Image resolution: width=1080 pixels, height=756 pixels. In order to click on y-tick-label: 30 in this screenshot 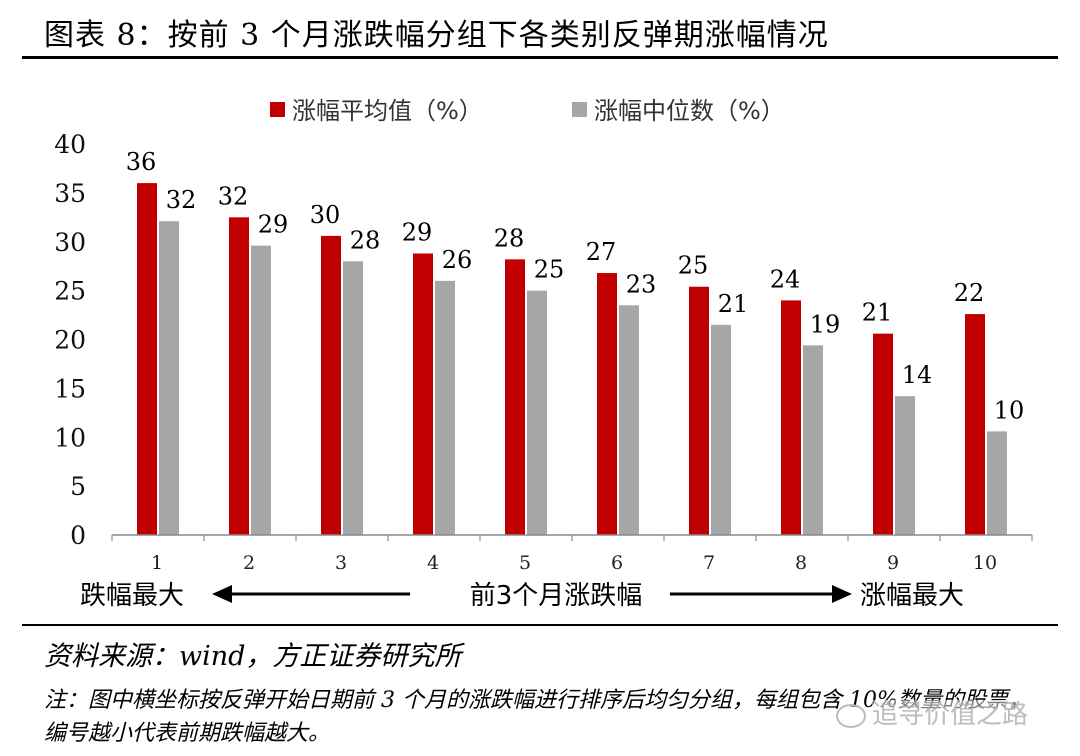, I will do `click(70, 242)`.